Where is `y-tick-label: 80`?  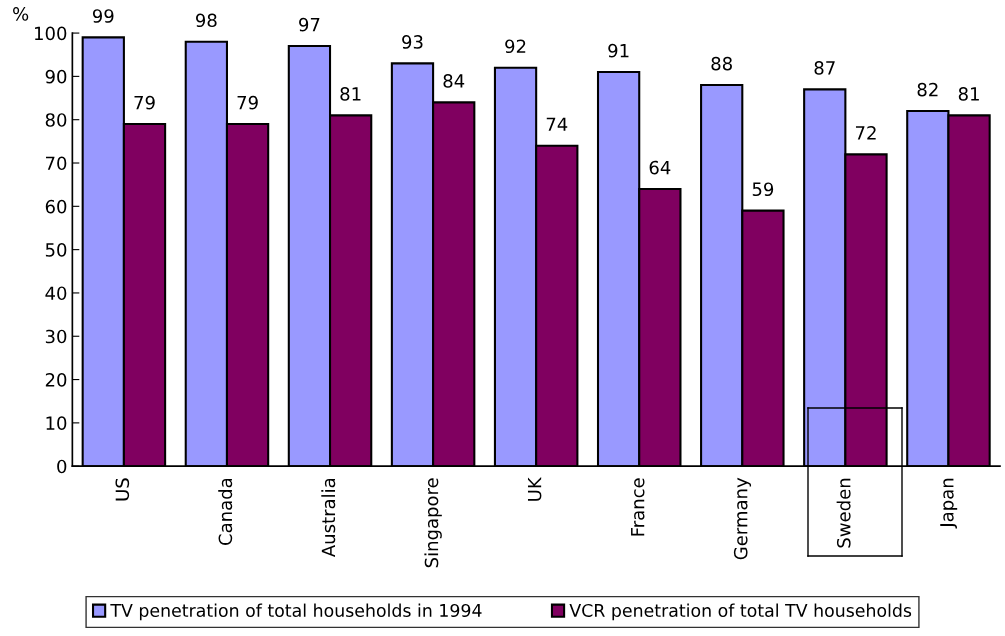
y-tick-label: 80 is located at coordinates (56, 120).